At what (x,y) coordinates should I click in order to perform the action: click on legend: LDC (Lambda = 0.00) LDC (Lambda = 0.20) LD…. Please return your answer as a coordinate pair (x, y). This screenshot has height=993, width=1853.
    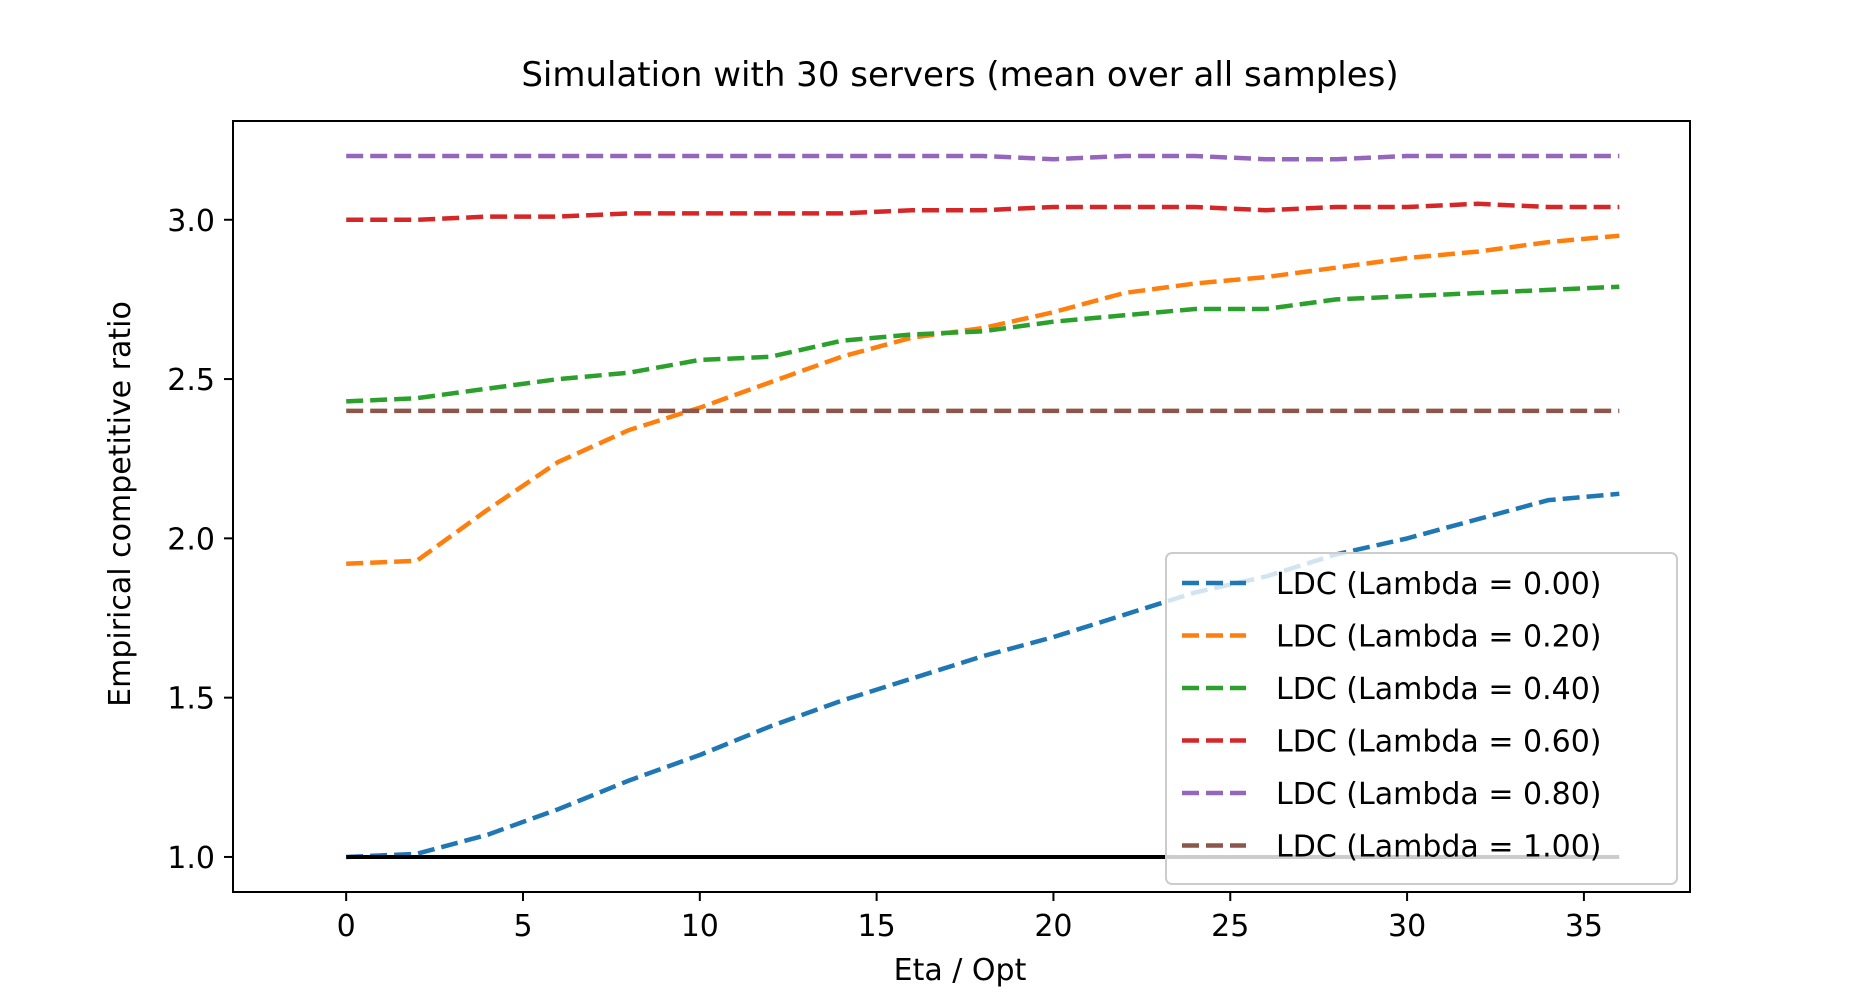
    Looking at the image, I should click on (1421, 718).